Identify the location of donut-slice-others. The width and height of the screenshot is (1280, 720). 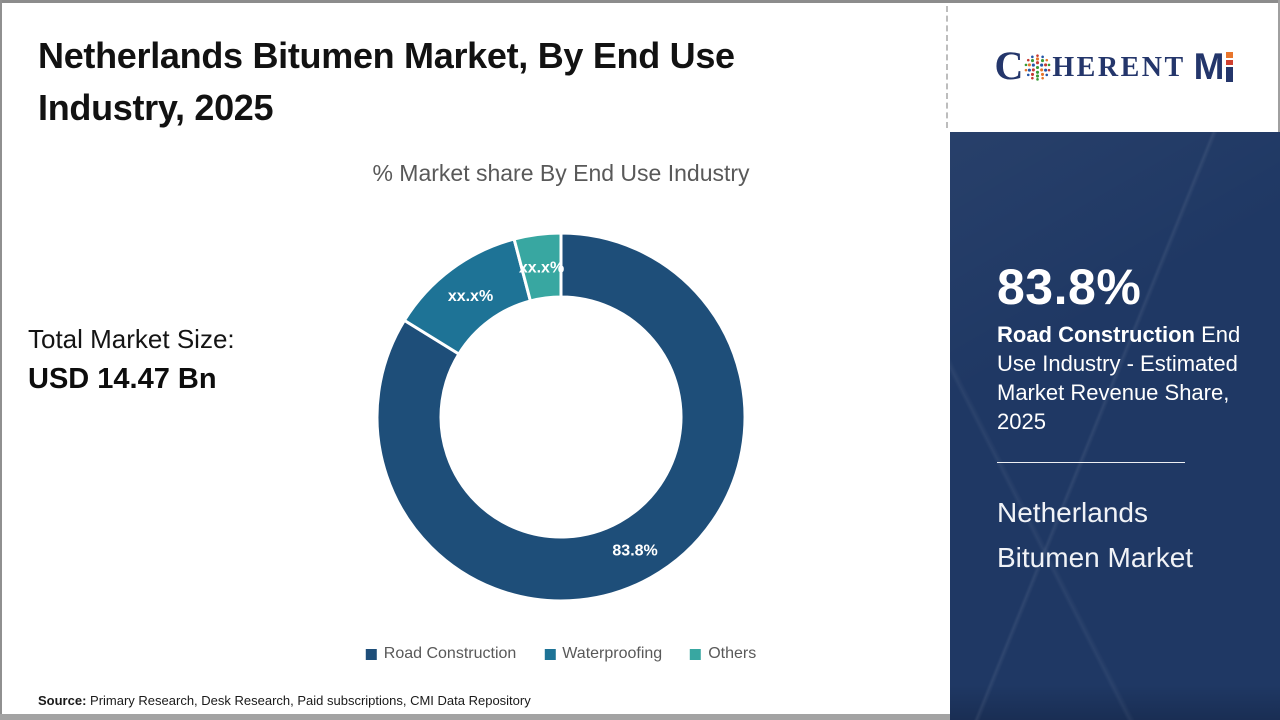
(537, 267).